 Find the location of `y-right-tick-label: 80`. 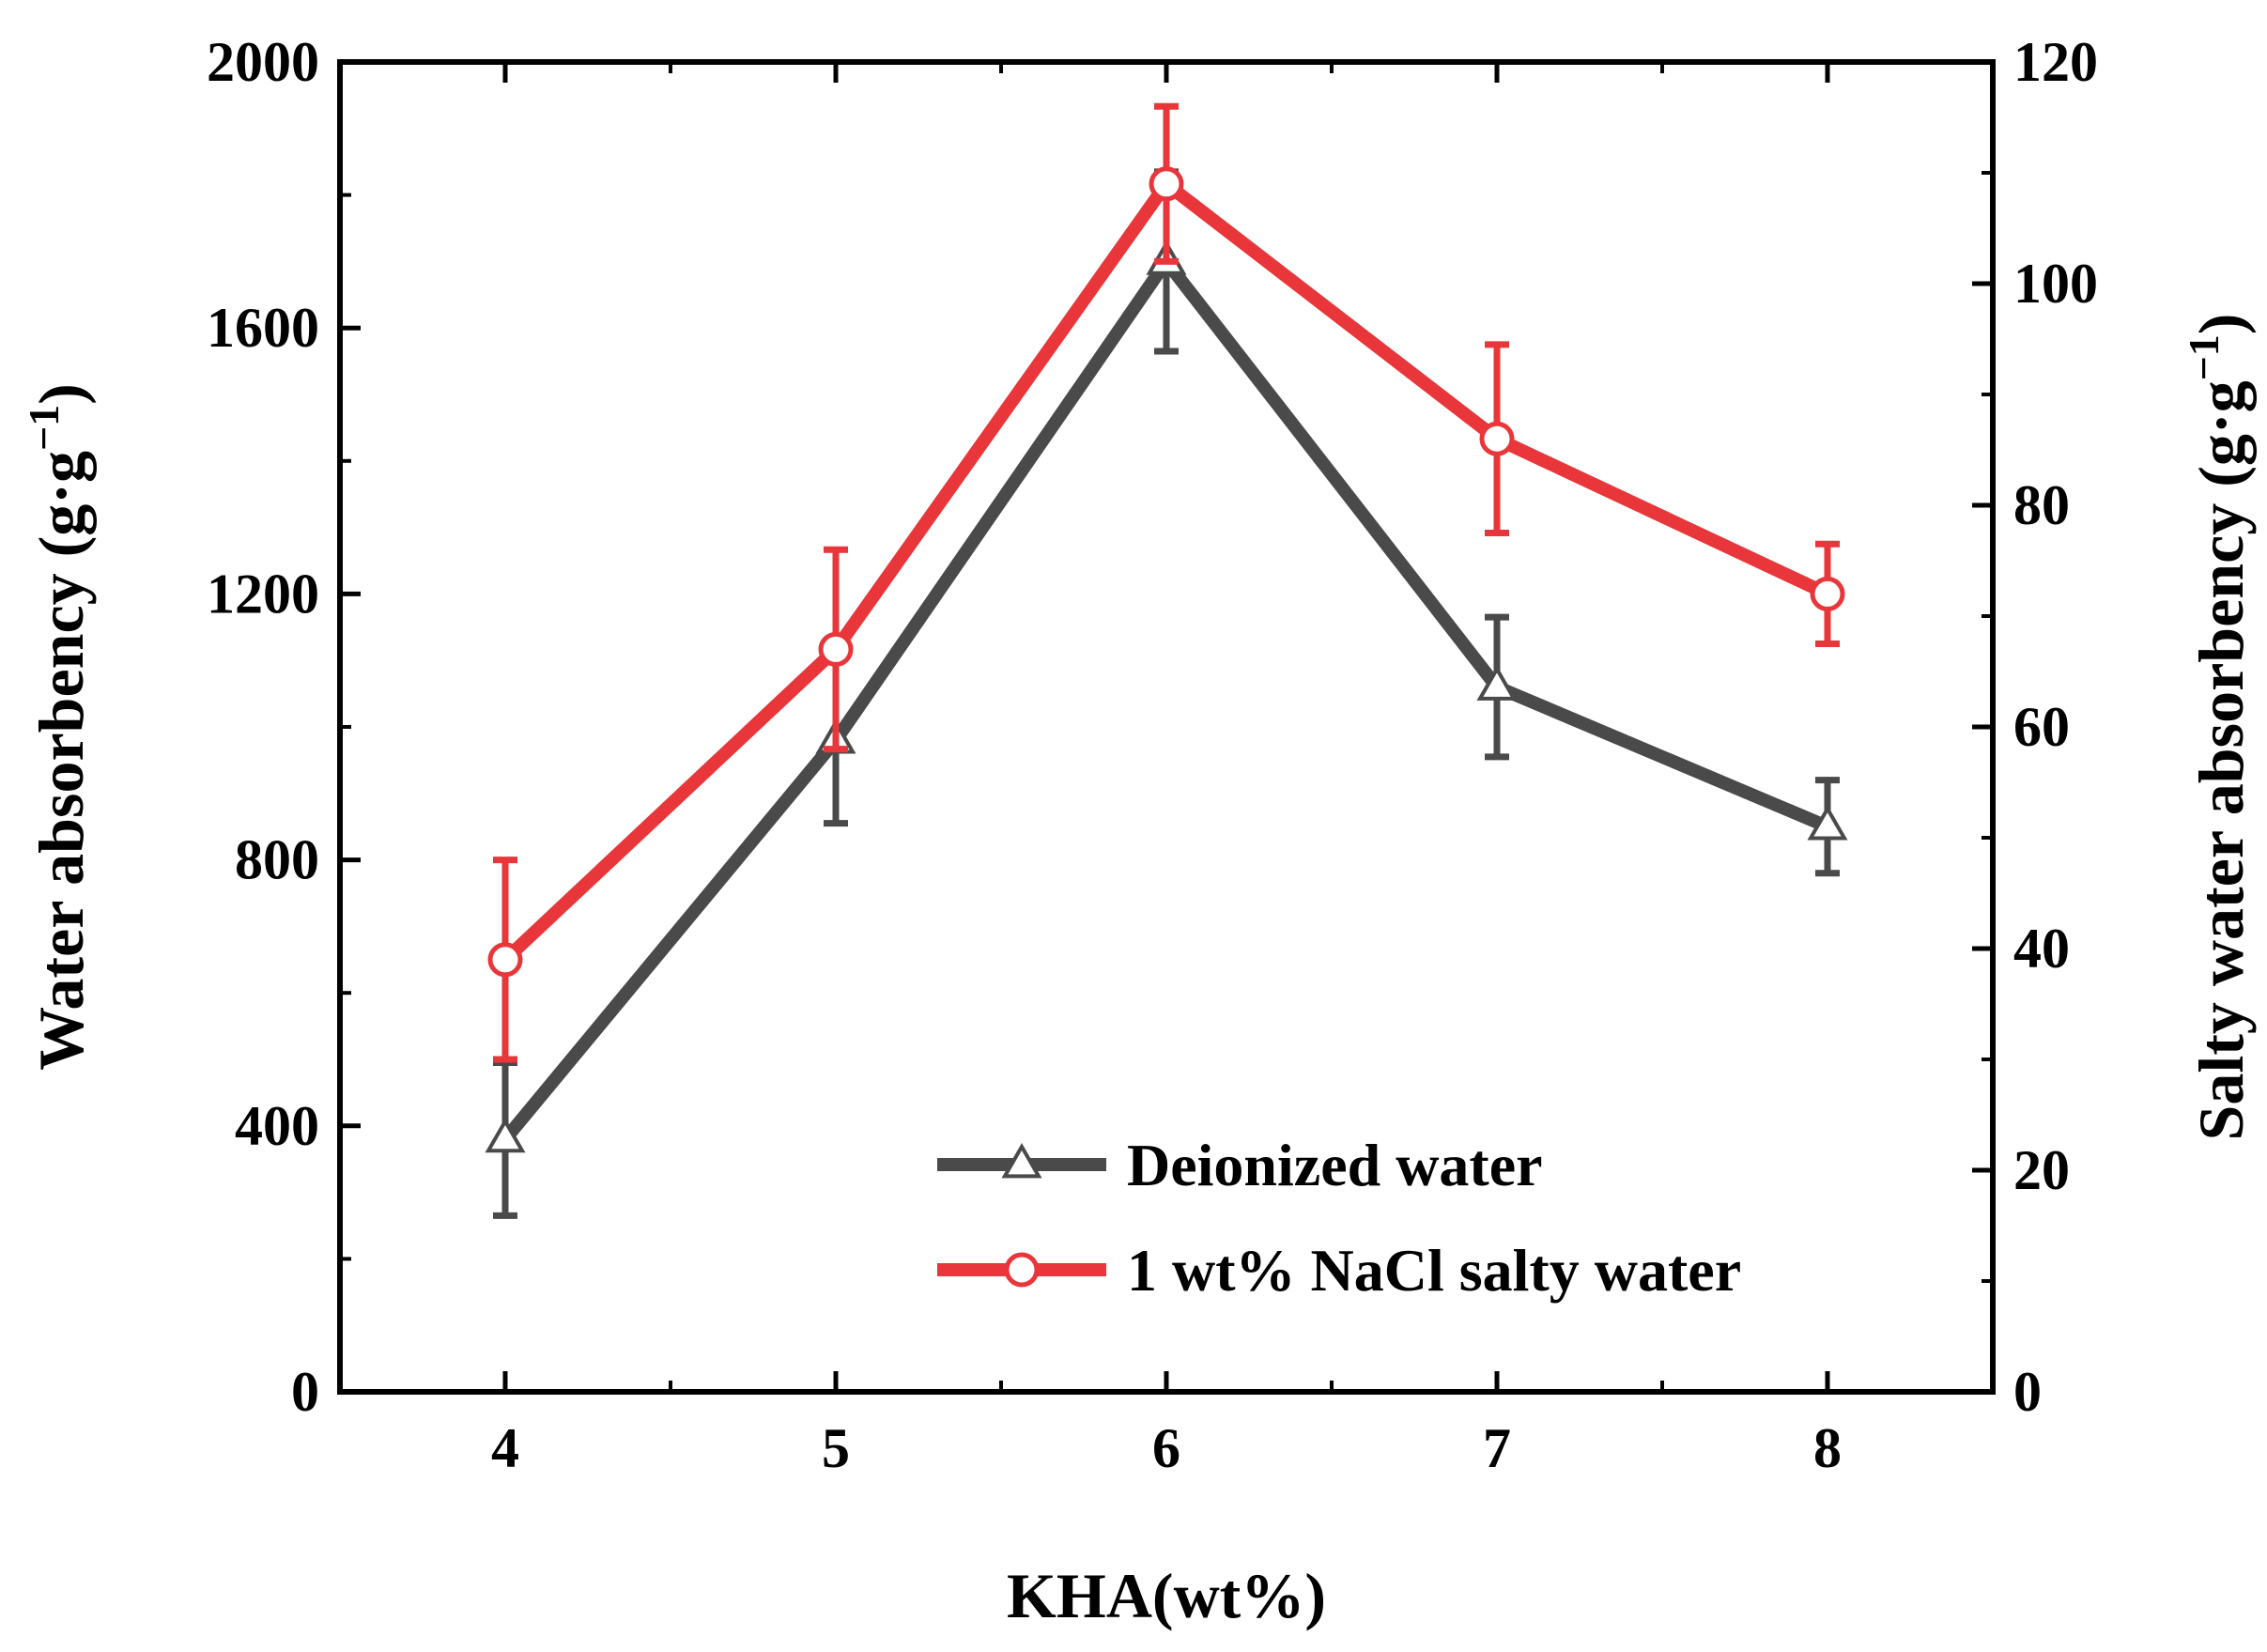

y-right-tick-label: 80 is located at coordinates (2041, 505).